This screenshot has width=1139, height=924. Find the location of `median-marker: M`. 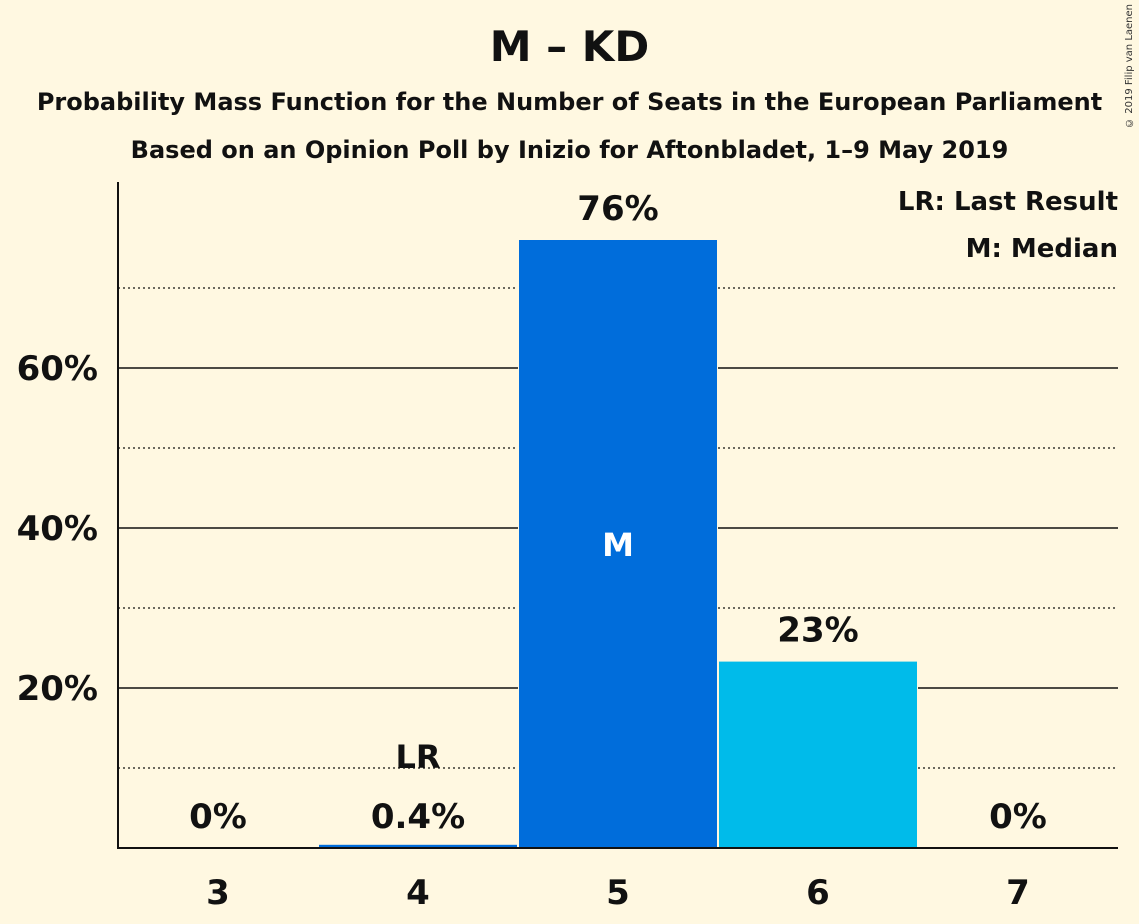

median-marker: M is located at coordinates (618, 545).